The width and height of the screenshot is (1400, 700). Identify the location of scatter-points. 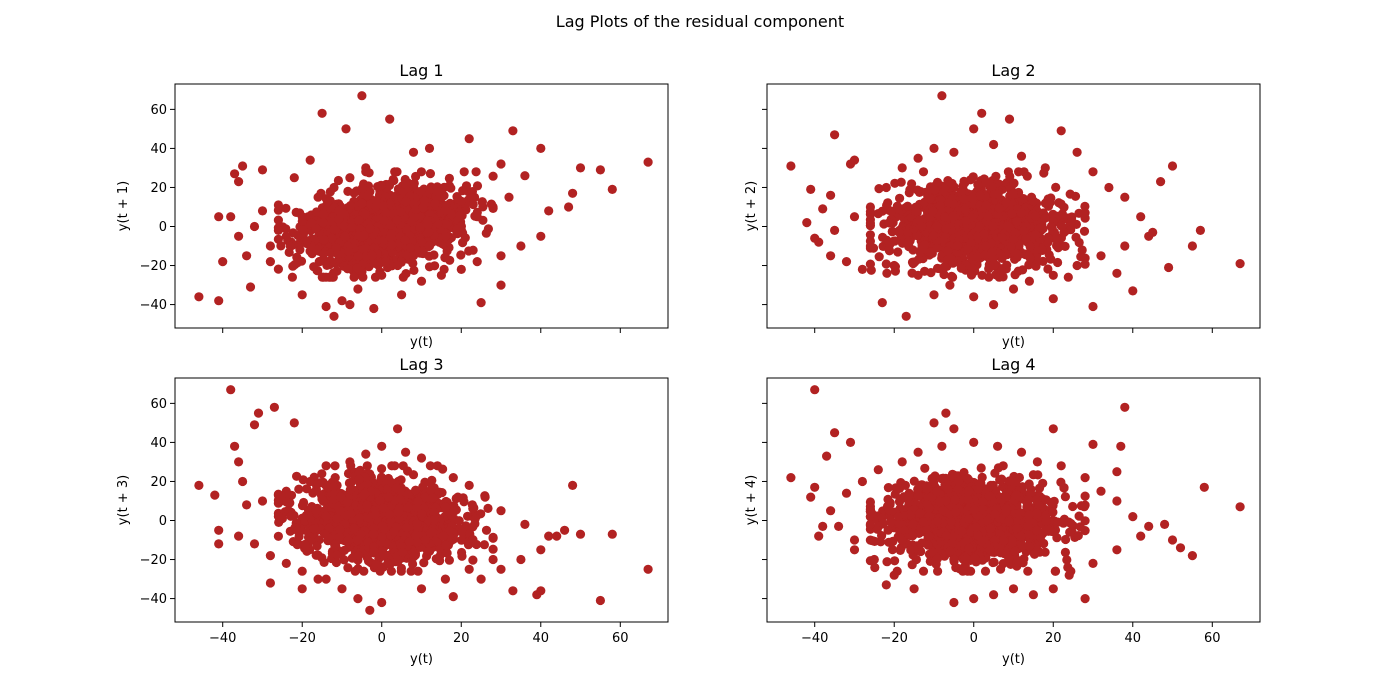
(1015, 206).